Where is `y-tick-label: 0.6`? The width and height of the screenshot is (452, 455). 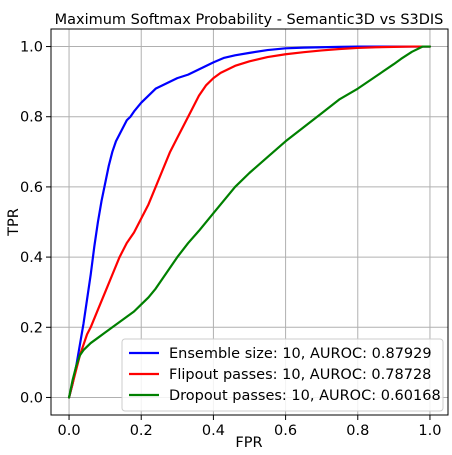
y-tick-label: 0.6 is located at coordinates (31, 188).